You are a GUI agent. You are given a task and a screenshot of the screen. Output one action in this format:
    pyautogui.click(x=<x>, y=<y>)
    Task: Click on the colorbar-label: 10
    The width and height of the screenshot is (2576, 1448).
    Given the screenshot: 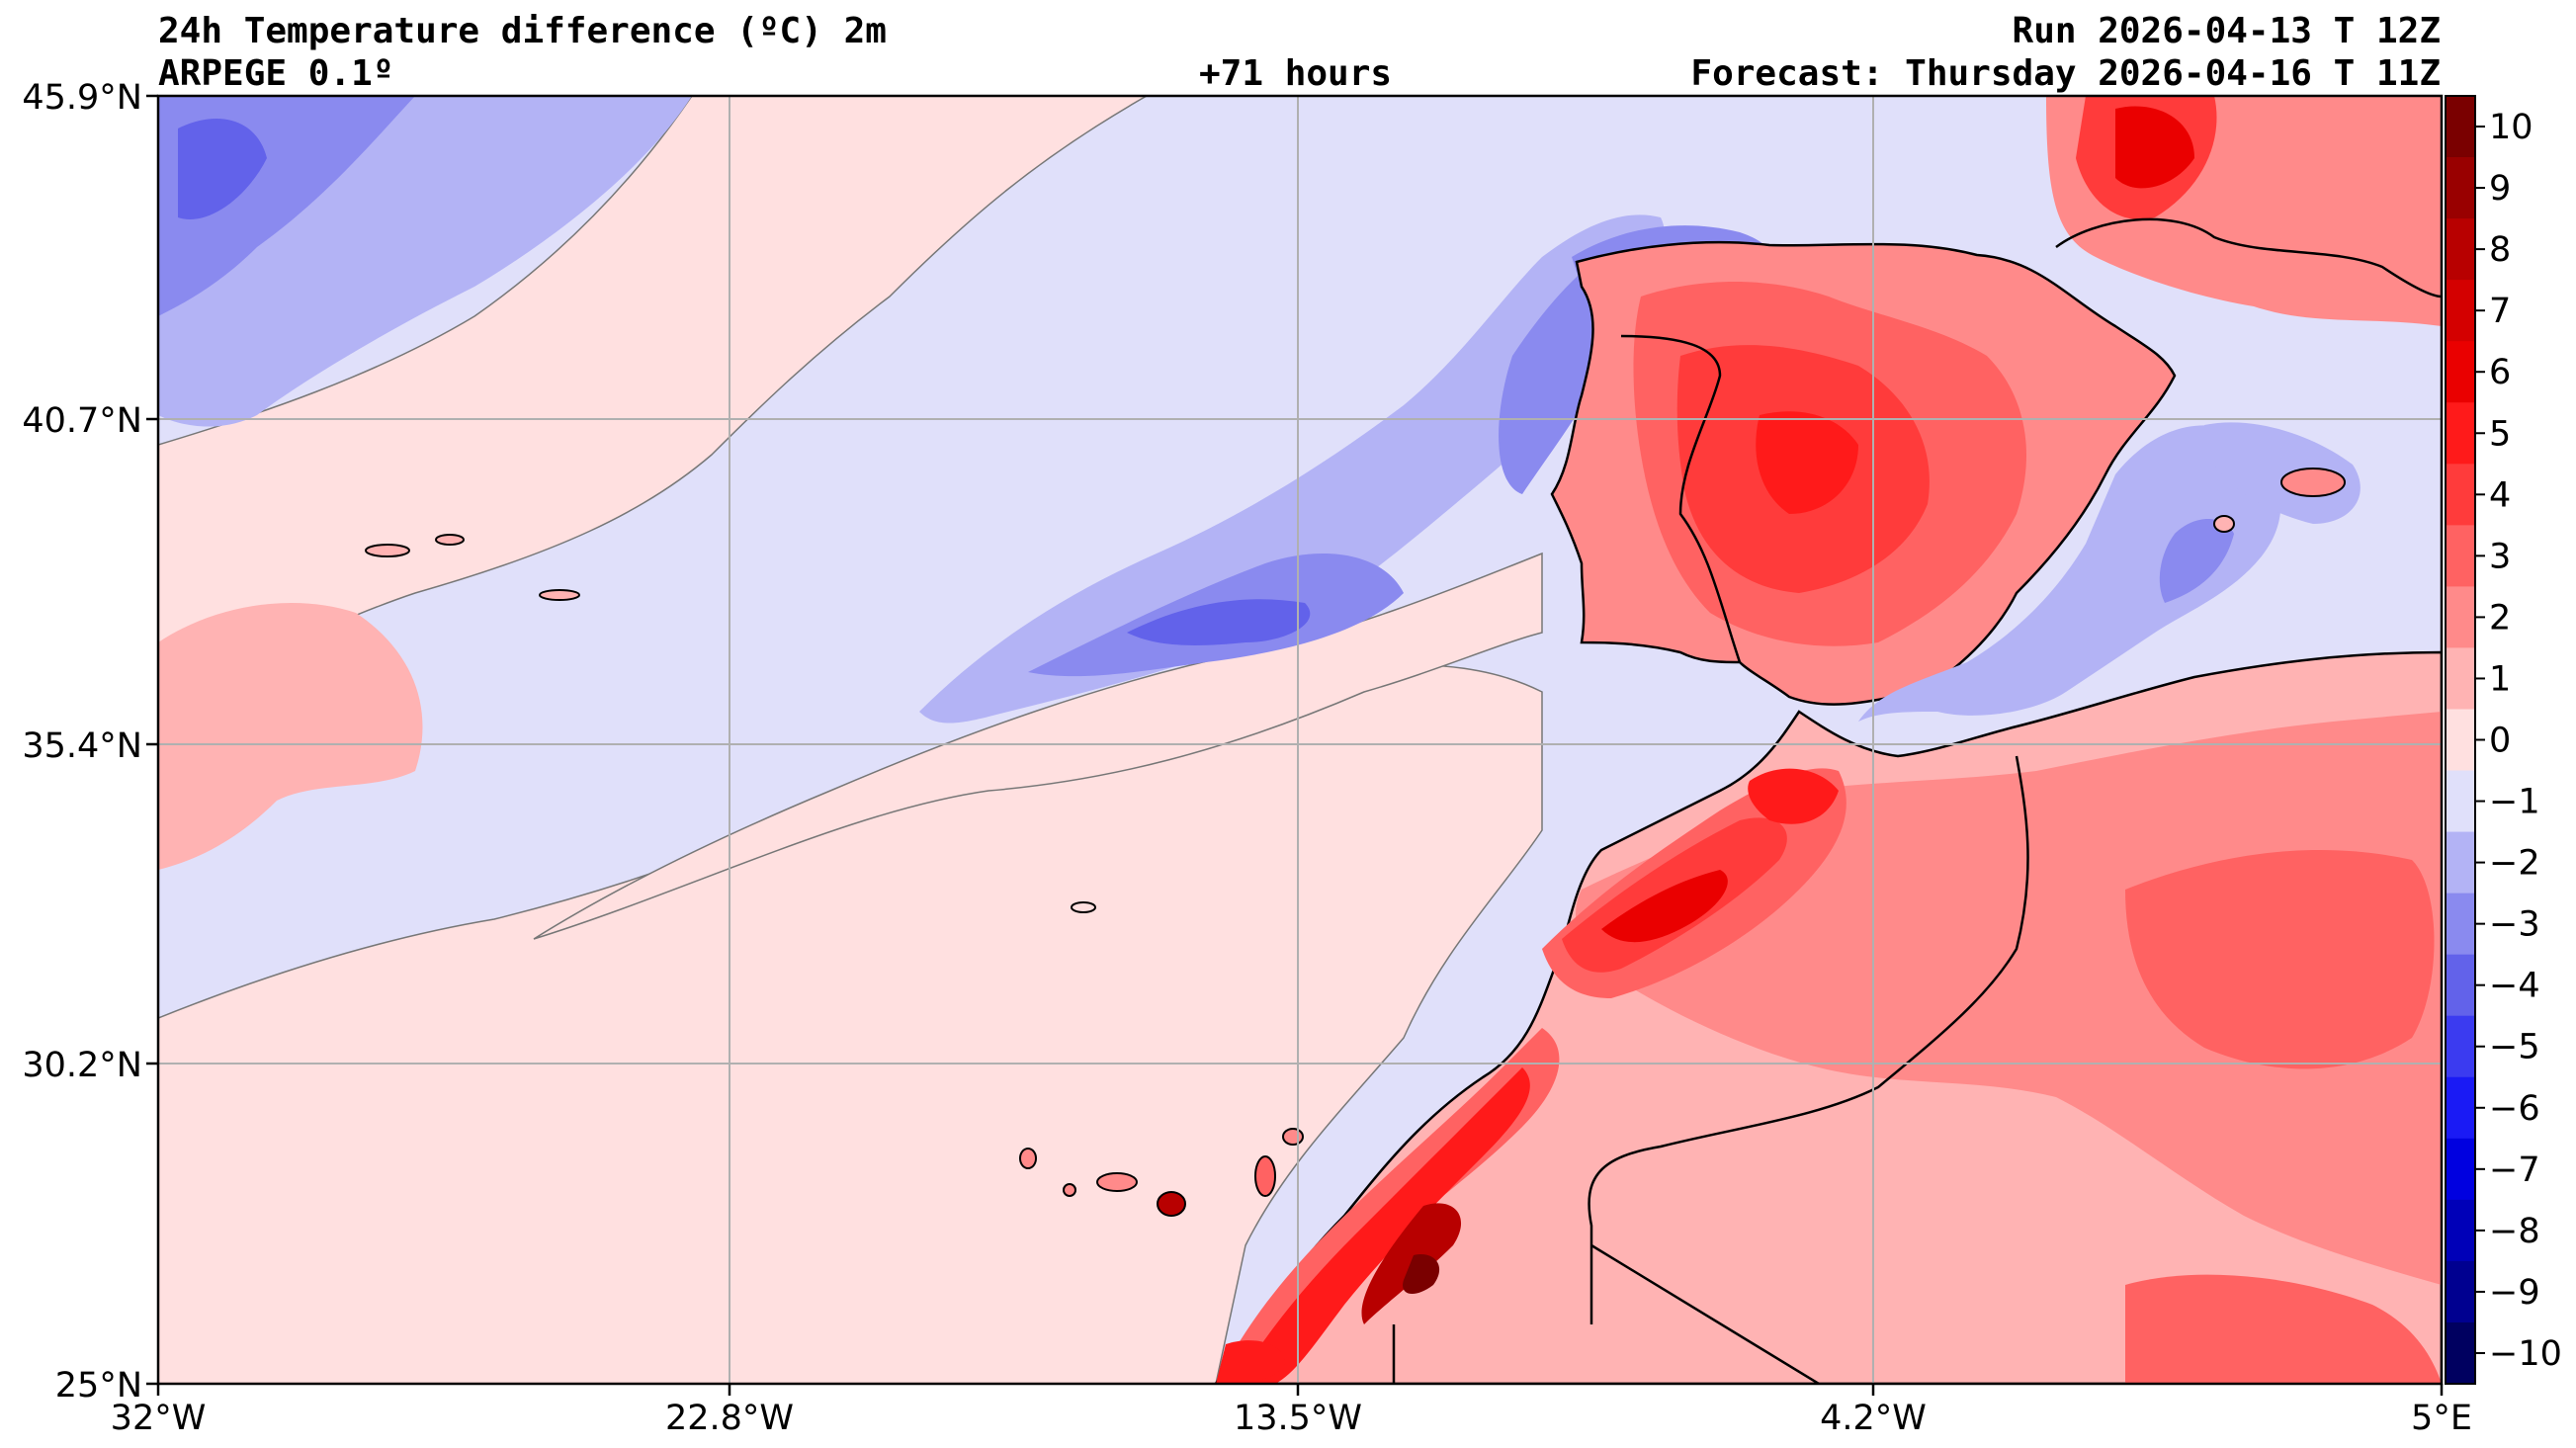 What is the action you would take?
    pyautogui.click(x=2511, y=127)
    